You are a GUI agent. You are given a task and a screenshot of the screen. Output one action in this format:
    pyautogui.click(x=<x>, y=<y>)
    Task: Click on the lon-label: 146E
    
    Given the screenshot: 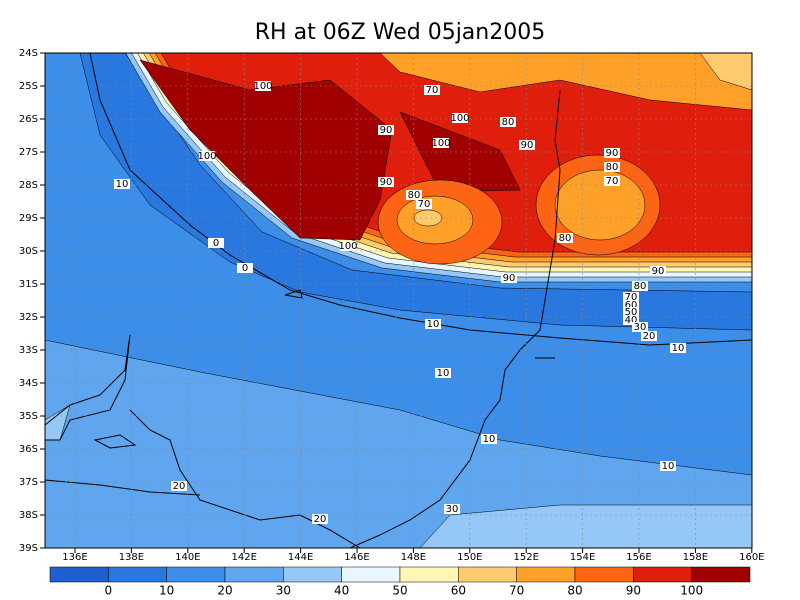 What is the action you would take?
    pyautogui.click(x=356, y=557)
    